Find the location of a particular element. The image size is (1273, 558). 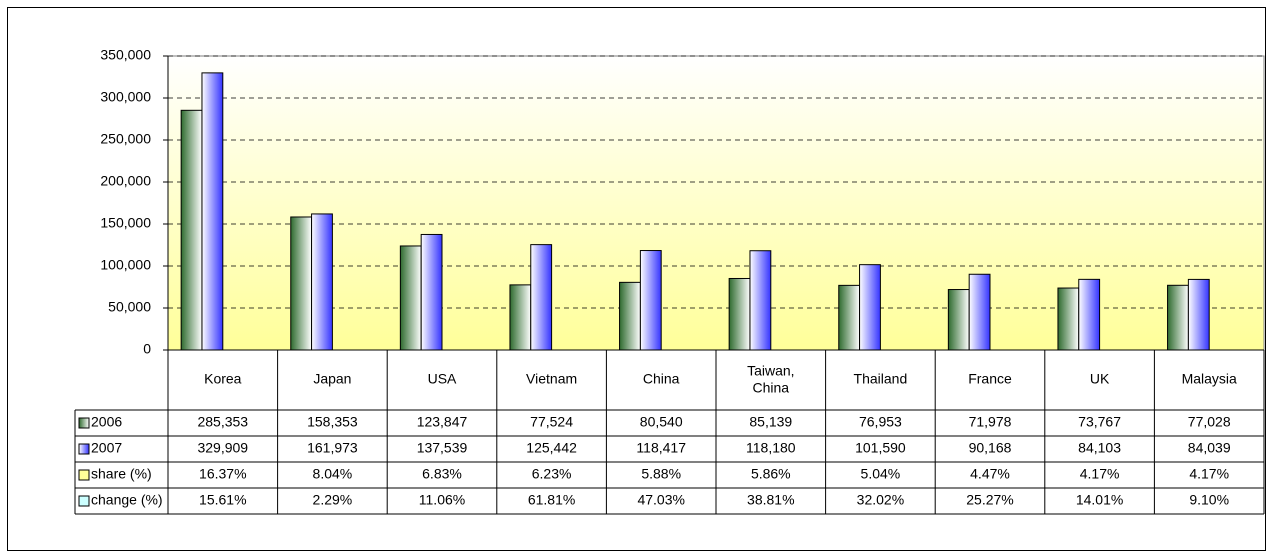

category-label: Malaysia is located at coordinates (1209, 379).